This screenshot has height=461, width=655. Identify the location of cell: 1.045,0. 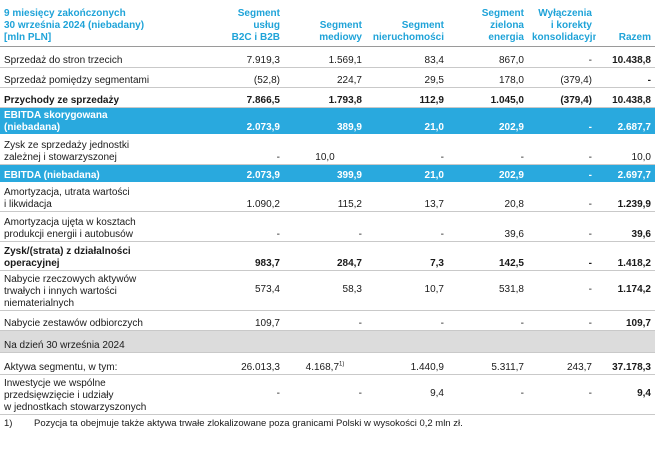
(488, 97).